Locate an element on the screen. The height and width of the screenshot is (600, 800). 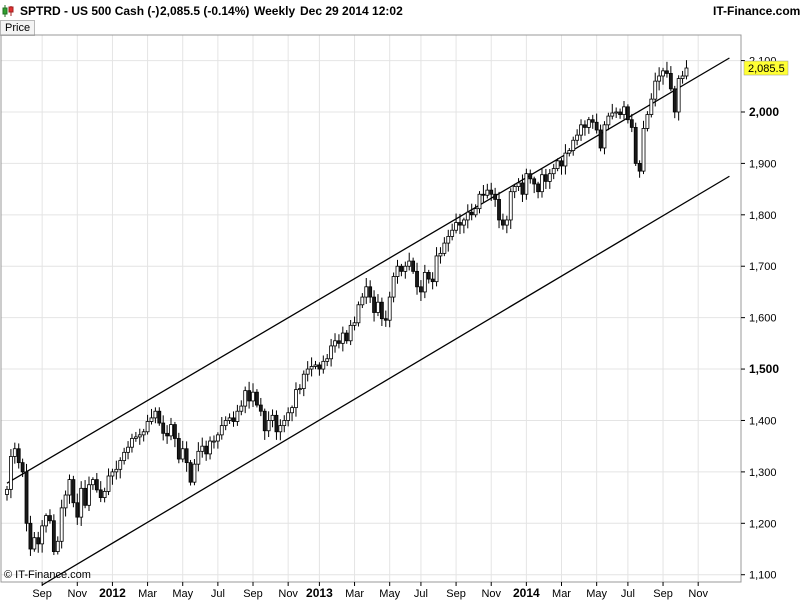
last-price-label: 2,085.5 is located at coordinates (766, 69).